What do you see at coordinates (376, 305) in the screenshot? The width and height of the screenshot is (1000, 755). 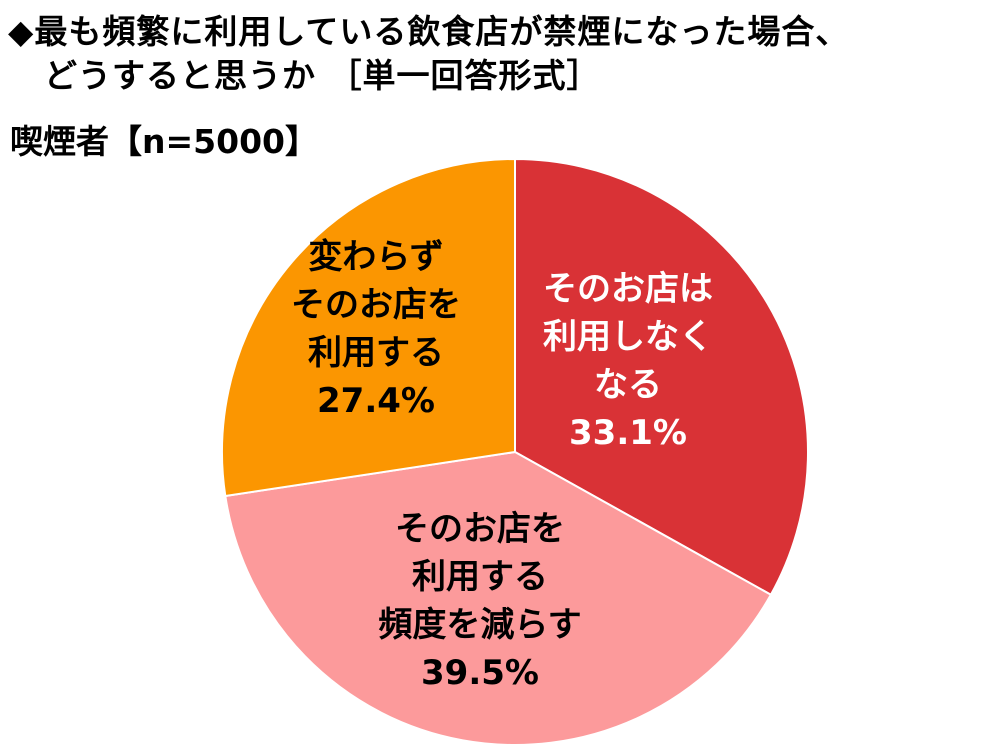 I see `slice-3-label-line-2: そのお店を` at bounding box center [376, 305].